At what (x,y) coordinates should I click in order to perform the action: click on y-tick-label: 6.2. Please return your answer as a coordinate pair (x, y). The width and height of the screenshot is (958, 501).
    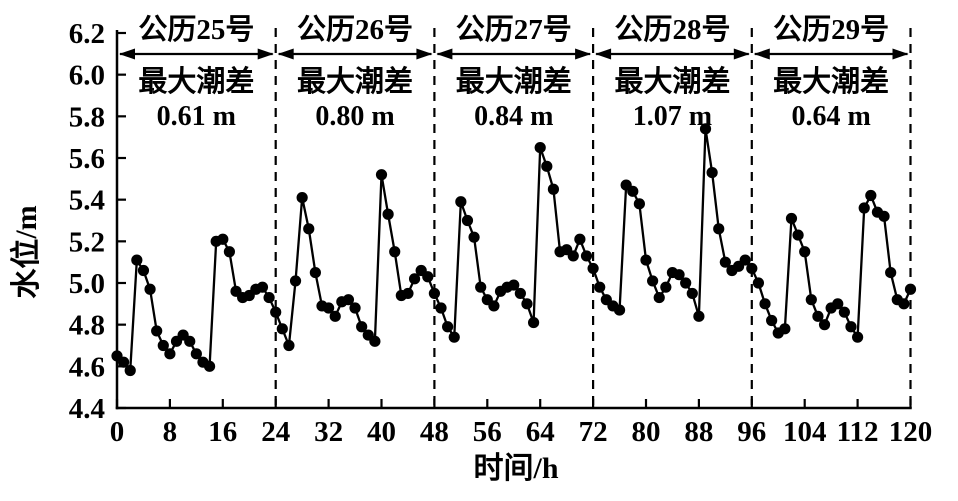
    Looking at the image, I should click on (87, 34).